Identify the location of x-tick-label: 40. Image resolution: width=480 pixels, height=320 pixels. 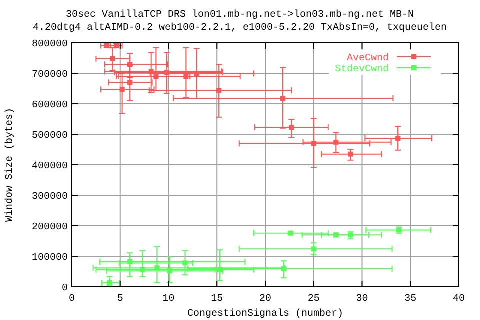
(459, 299).